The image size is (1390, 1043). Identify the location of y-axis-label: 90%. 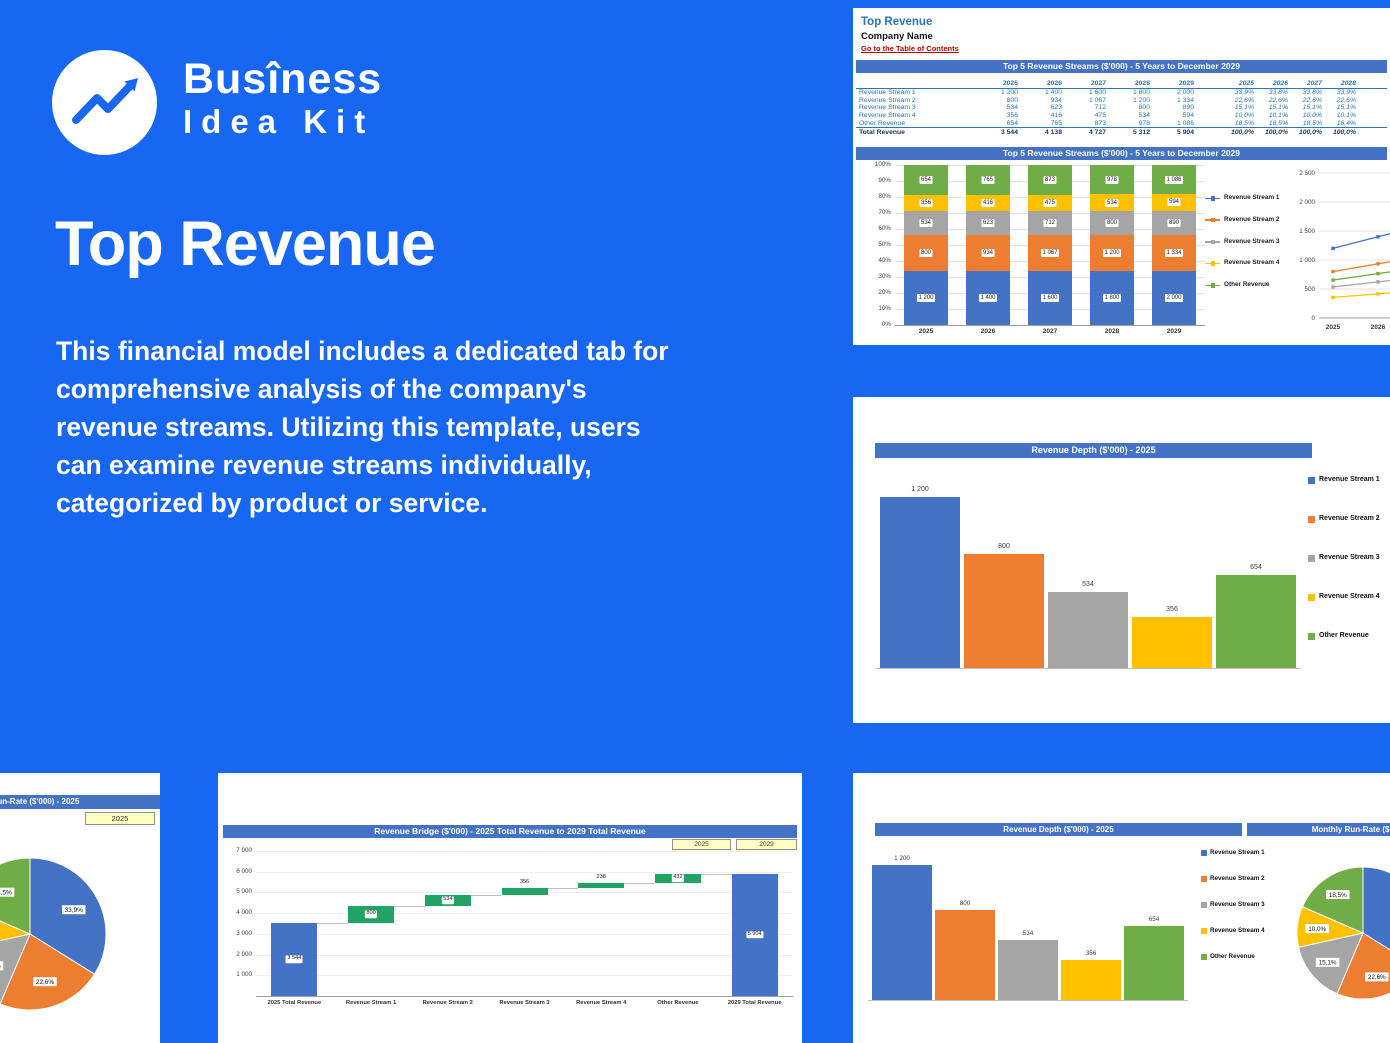
(884, 180).